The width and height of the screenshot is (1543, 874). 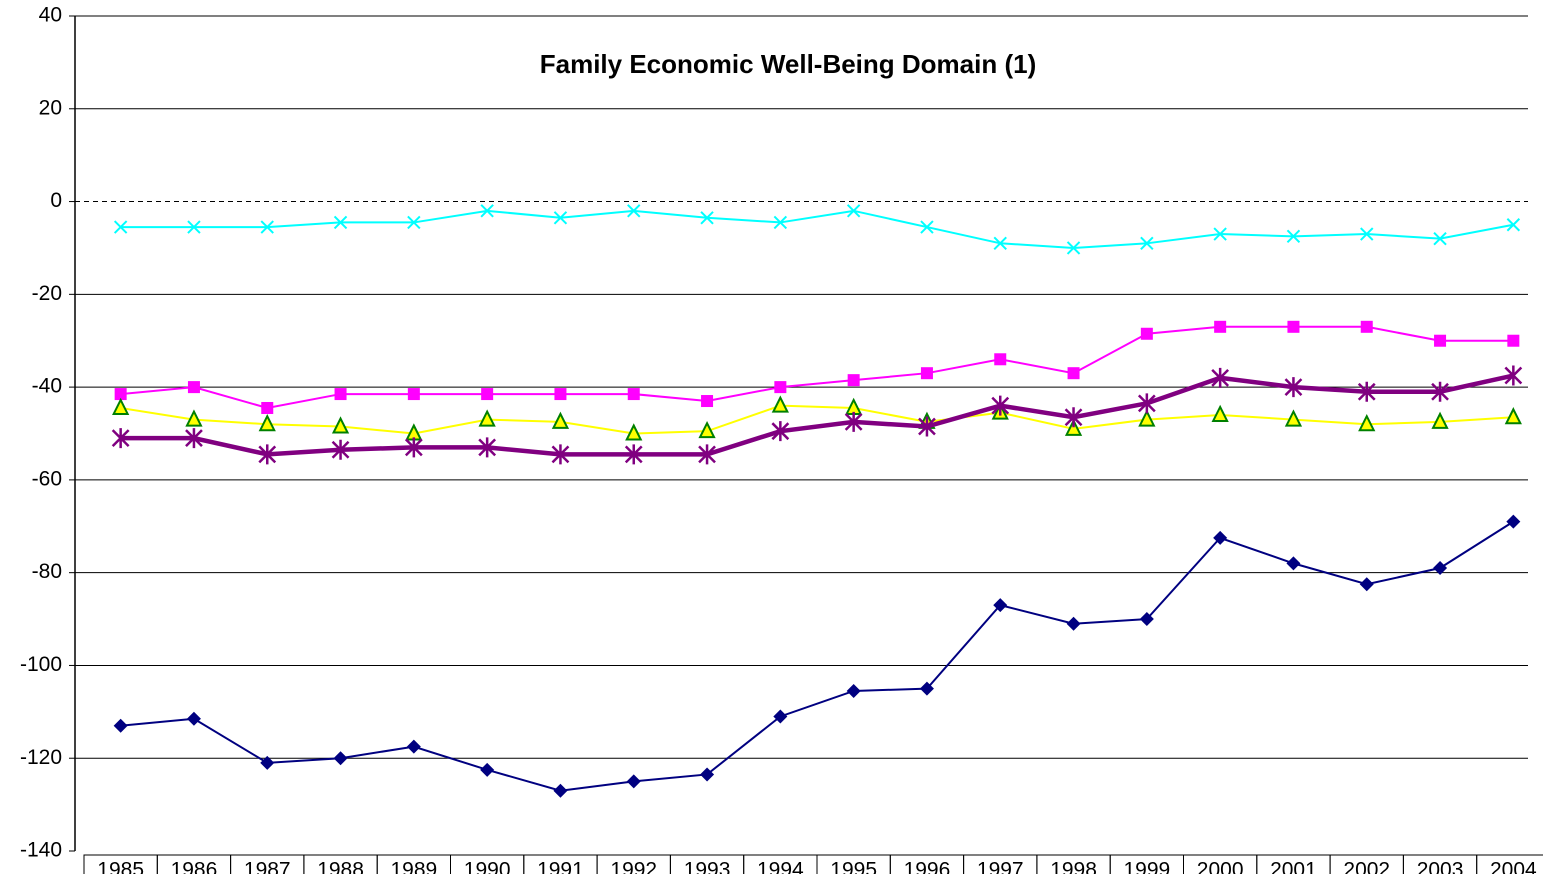 I want to click on x-tick-label: 2004, so click(x=1513, y=866).